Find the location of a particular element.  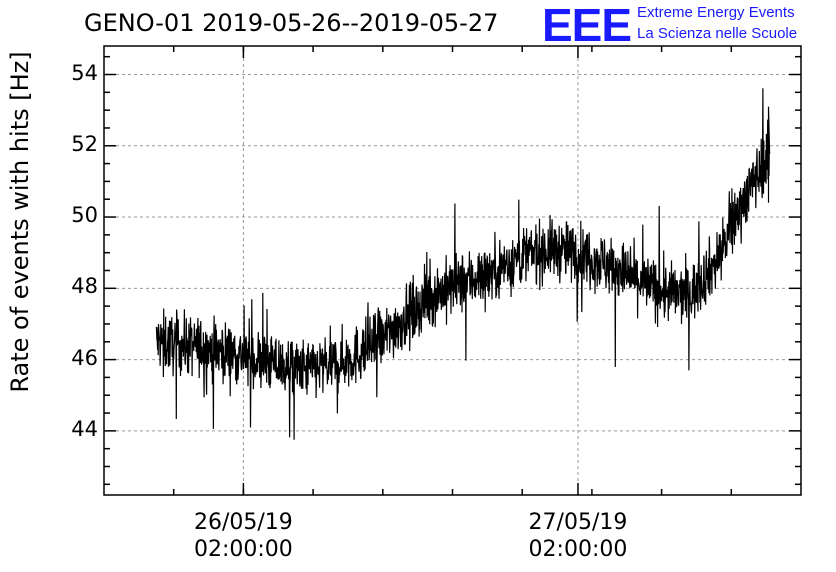

eee-logo: EEE is located at coordinates (587, 25).